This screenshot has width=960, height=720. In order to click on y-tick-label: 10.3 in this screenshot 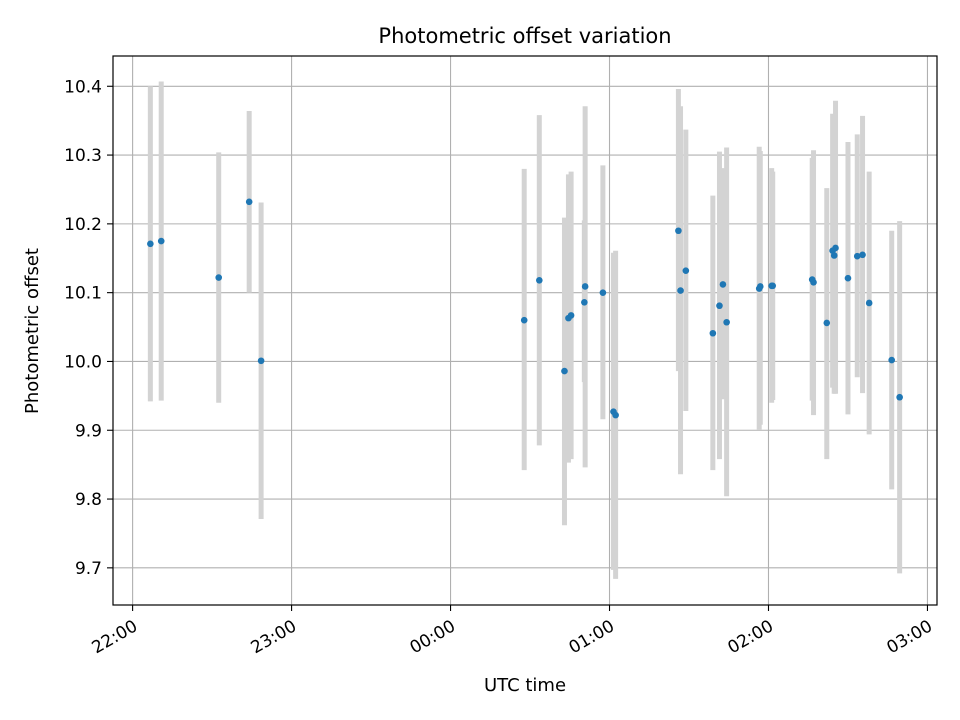, I will do `click(83, 156)`.